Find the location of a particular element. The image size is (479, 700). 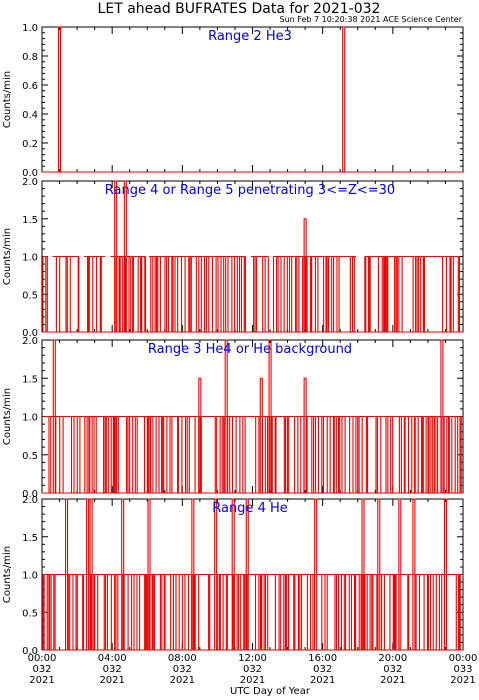

x-tick-label: 04:00 is located at coordinates (112, 658).